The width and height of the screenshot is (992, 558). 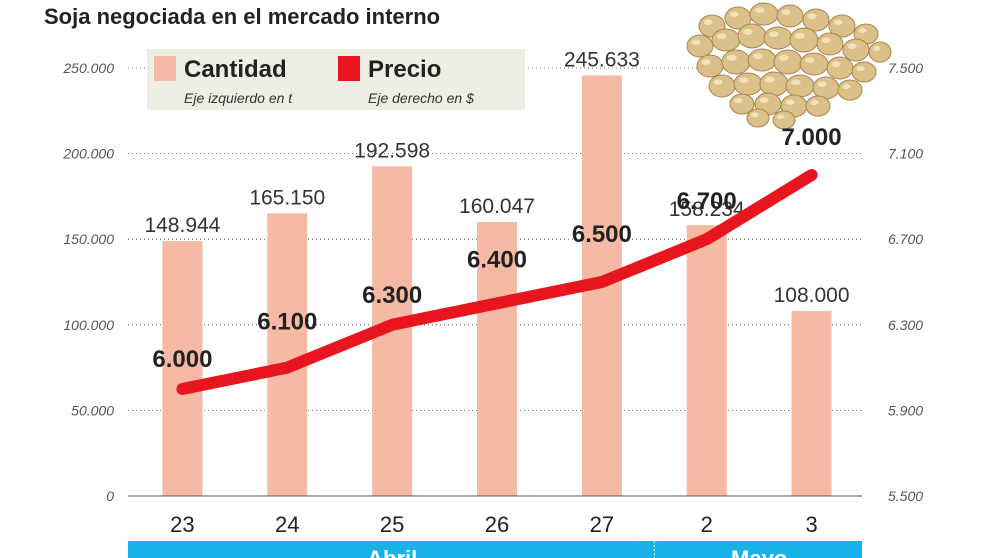 I want to click on y-right-tick-label: 5.900, so click(x=905, y=410).